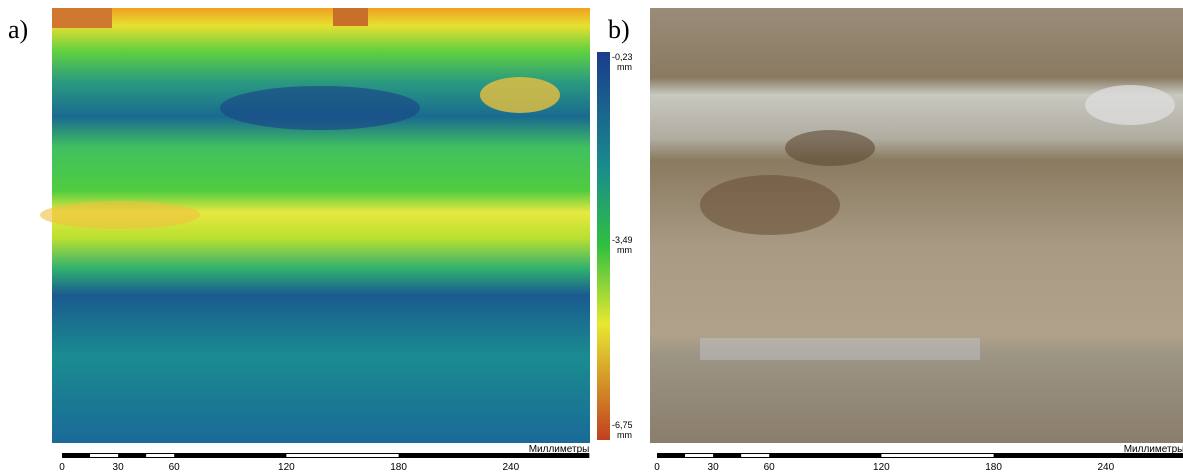  What do you see at coordinates (619, 29) in the screenshot?
I see `panel-label: b)` at bounding box center [619, 29].